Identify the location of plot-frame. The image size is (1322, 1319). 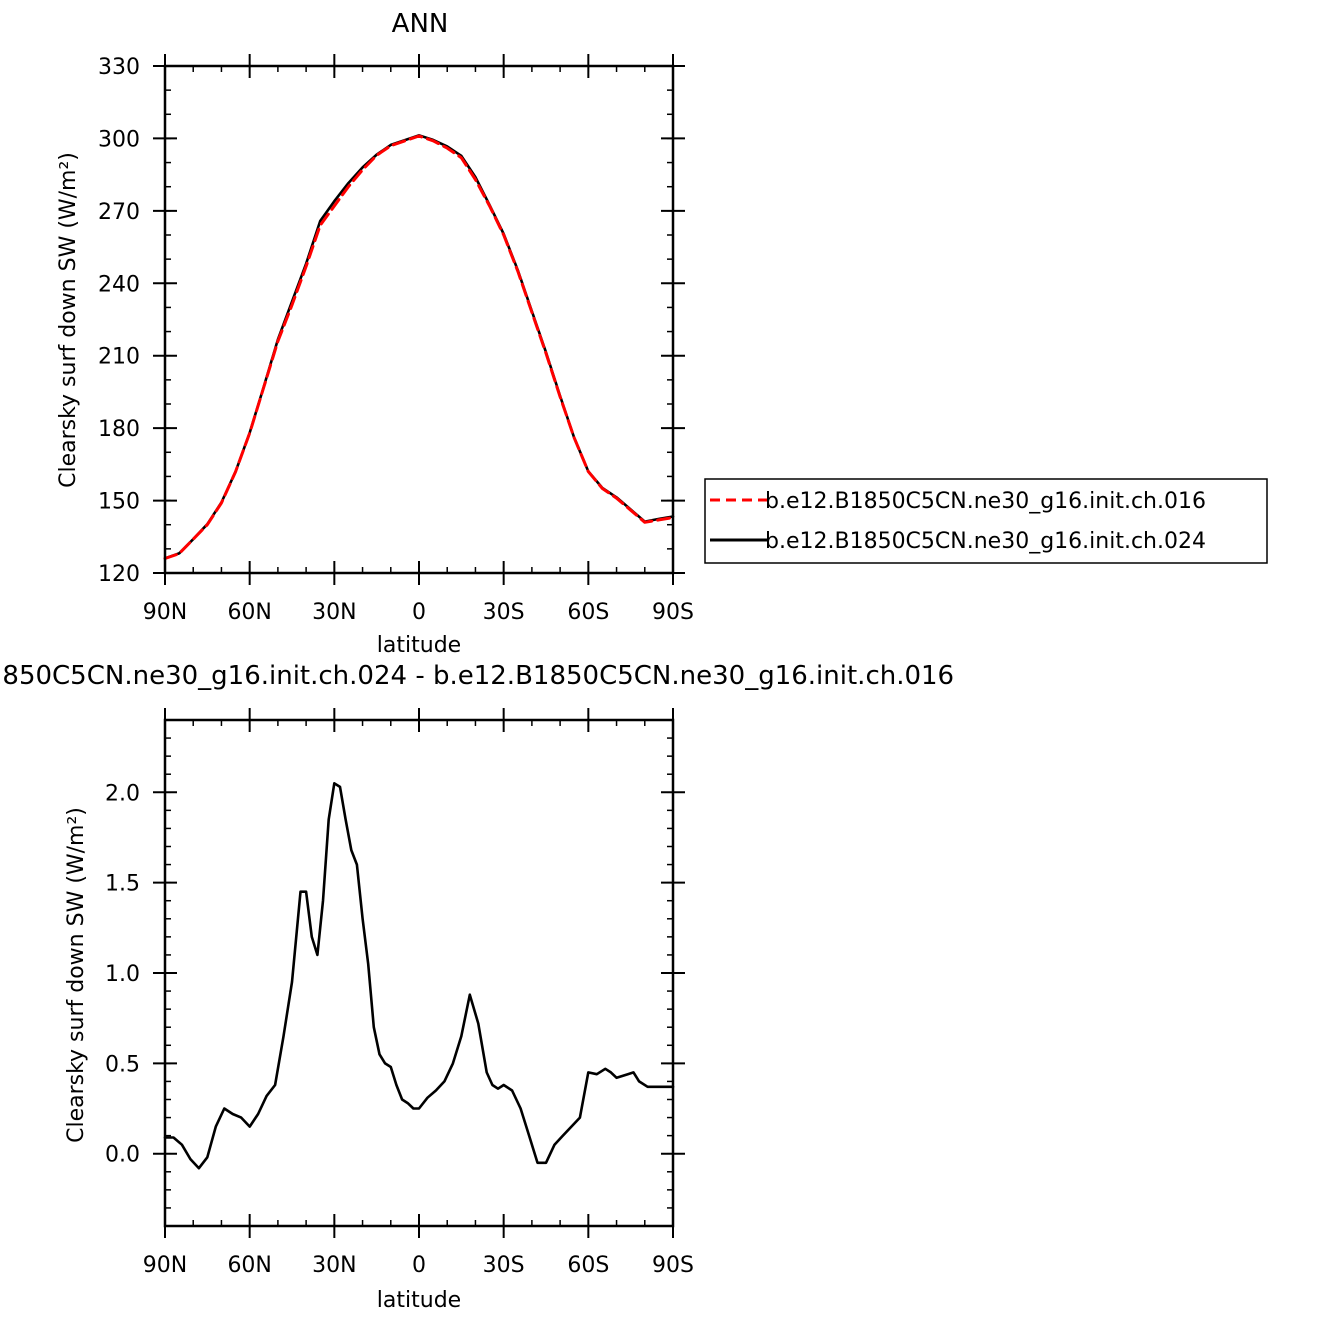
(419, 973).